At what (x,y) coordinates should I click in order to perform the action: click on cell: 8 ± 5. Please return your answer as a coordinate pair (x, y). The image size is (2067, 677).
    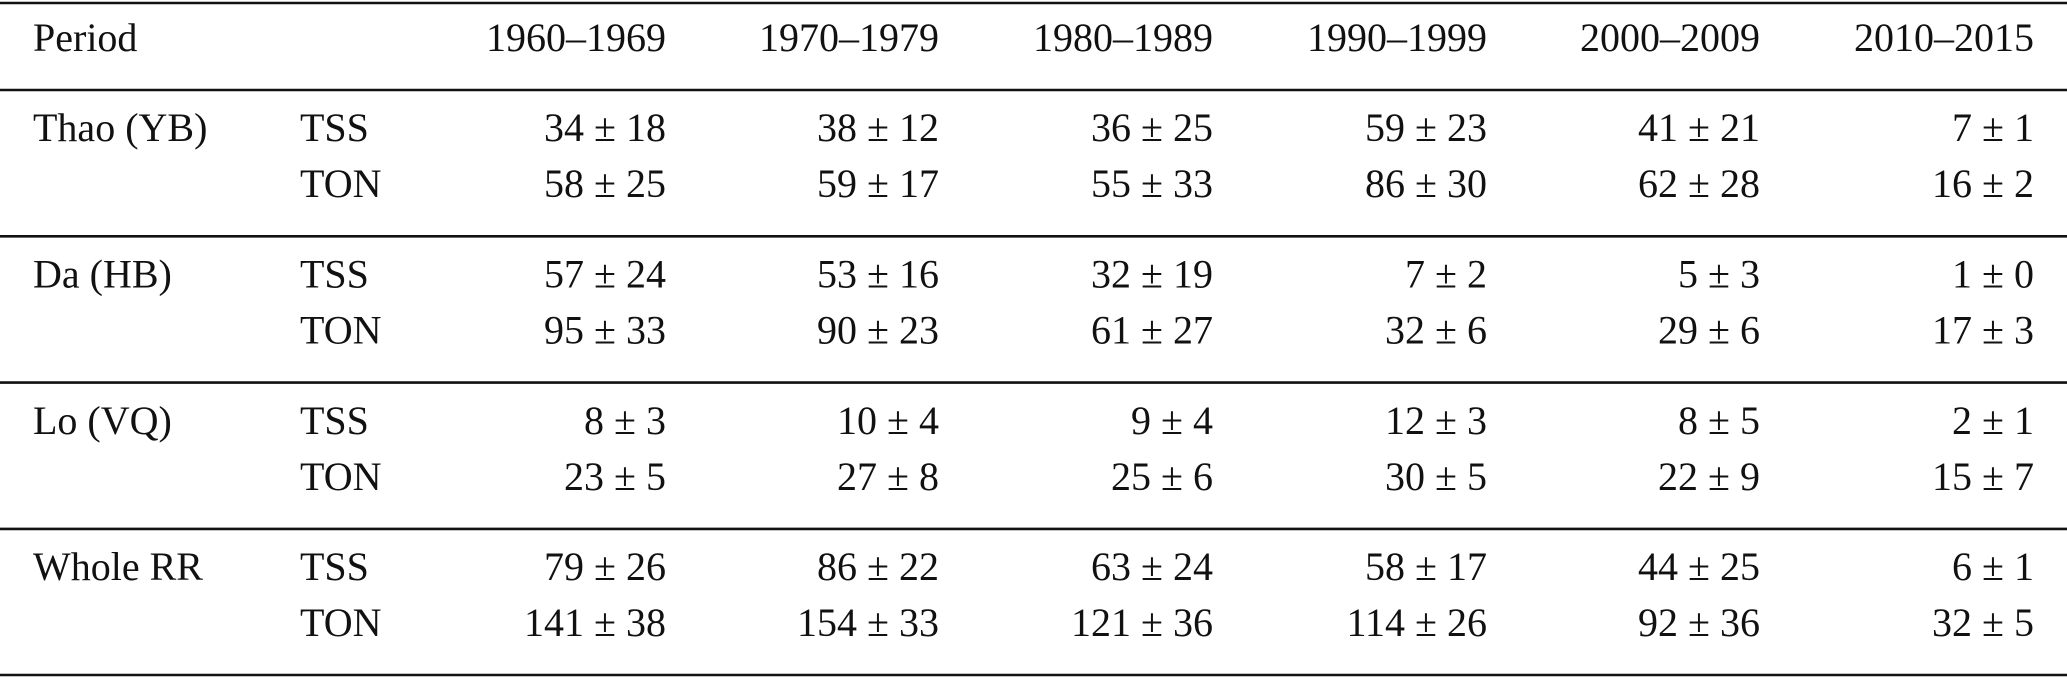
    Looking at the image, I should click on (1719, 420).